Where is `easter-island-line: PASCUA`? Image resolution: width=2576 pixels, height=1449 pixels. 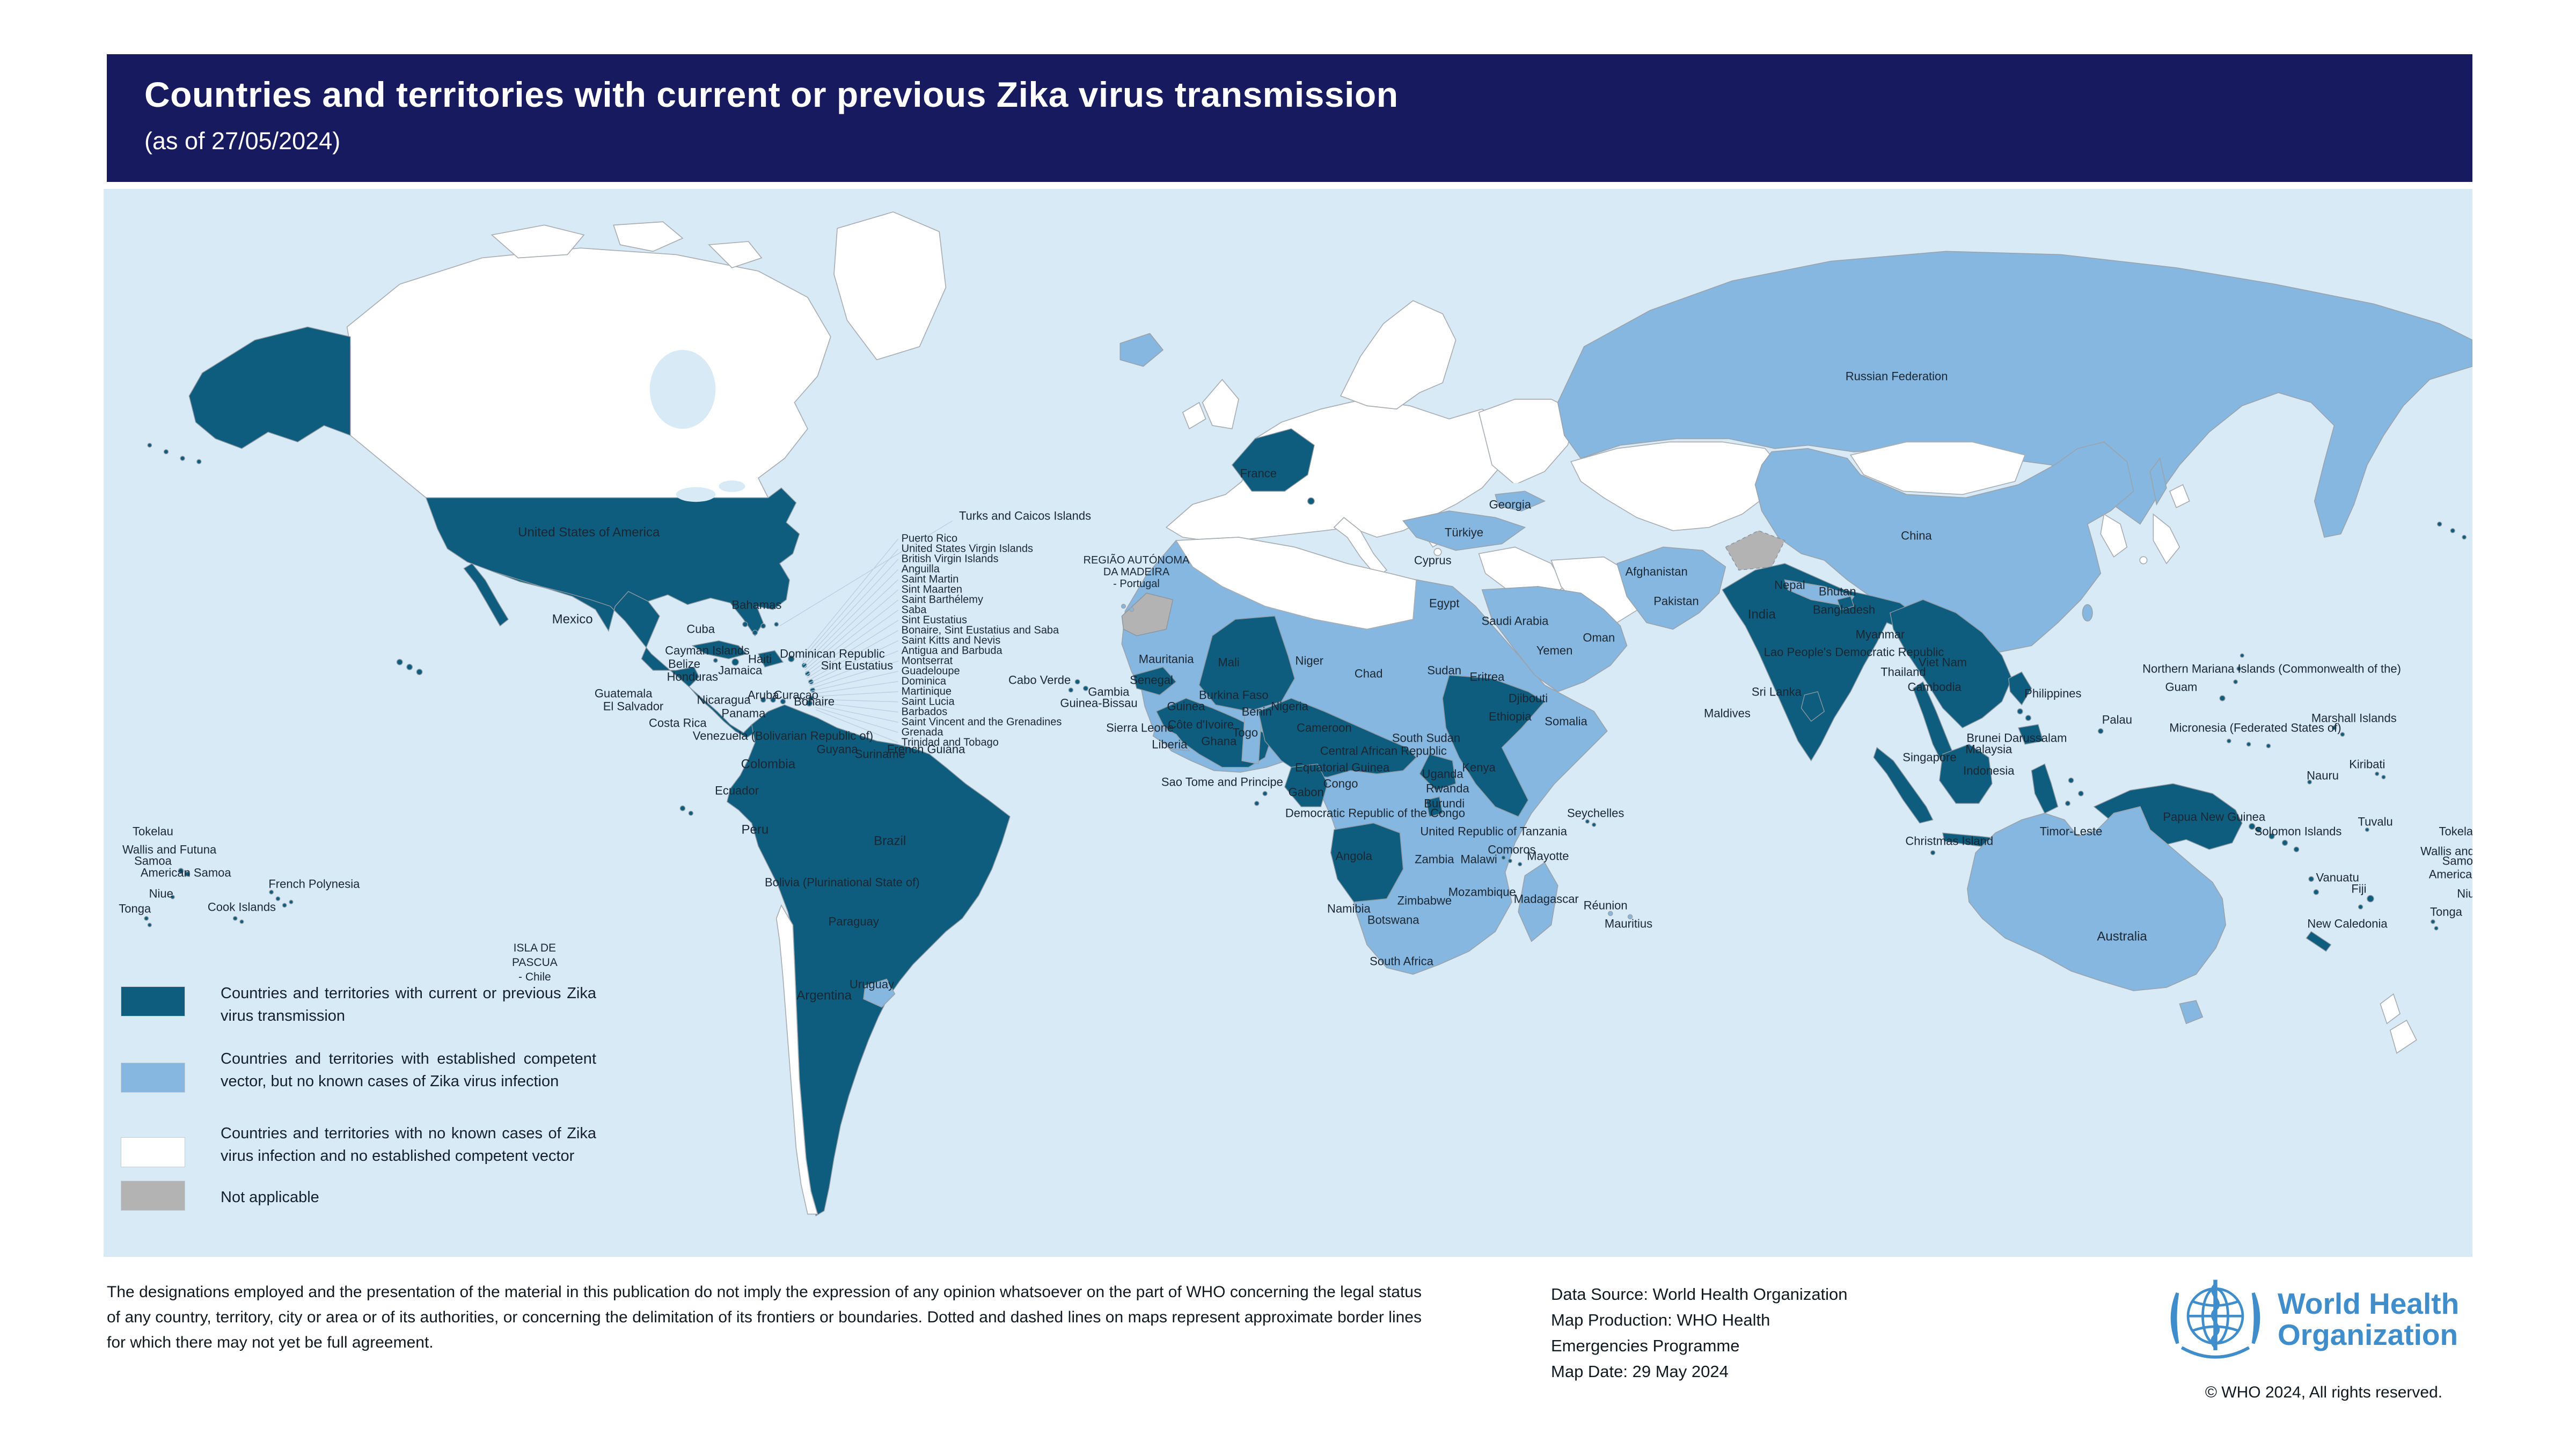
easter-island-line: PASCUA is located at coordinates (534, 962).